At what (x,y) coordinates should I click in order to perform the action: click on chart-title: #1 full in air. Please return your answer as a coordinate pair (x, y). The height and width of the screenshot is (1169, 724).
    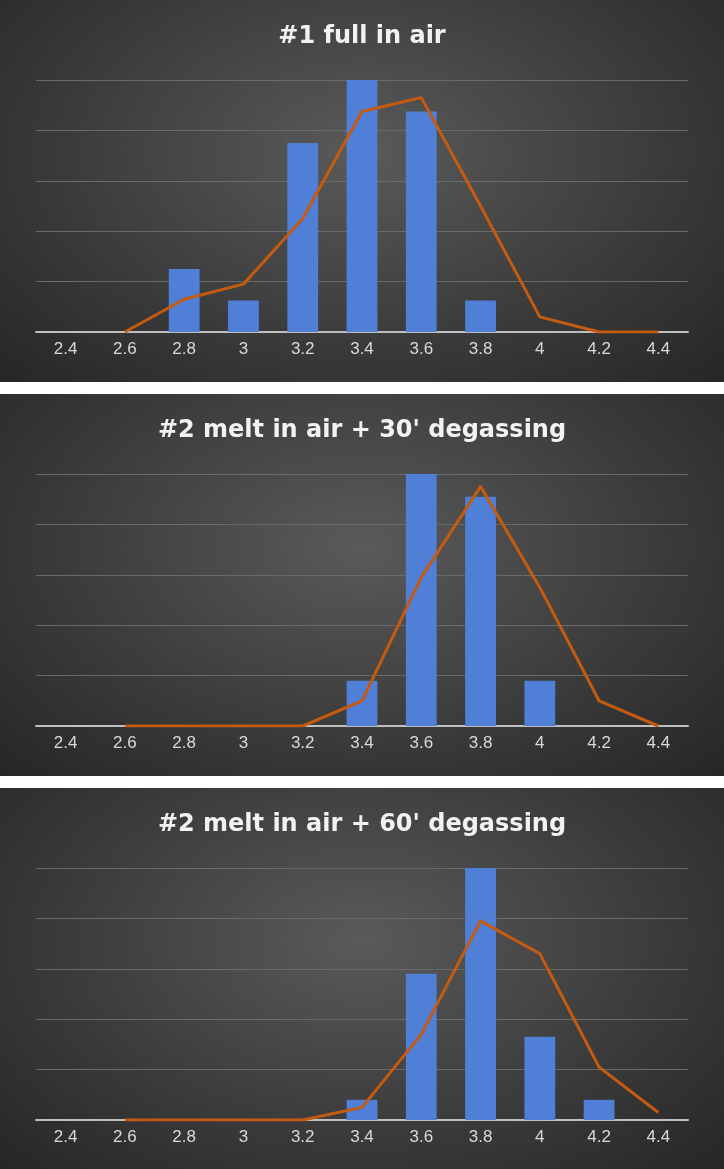
    Looking at the image, I should click on (362, 35).